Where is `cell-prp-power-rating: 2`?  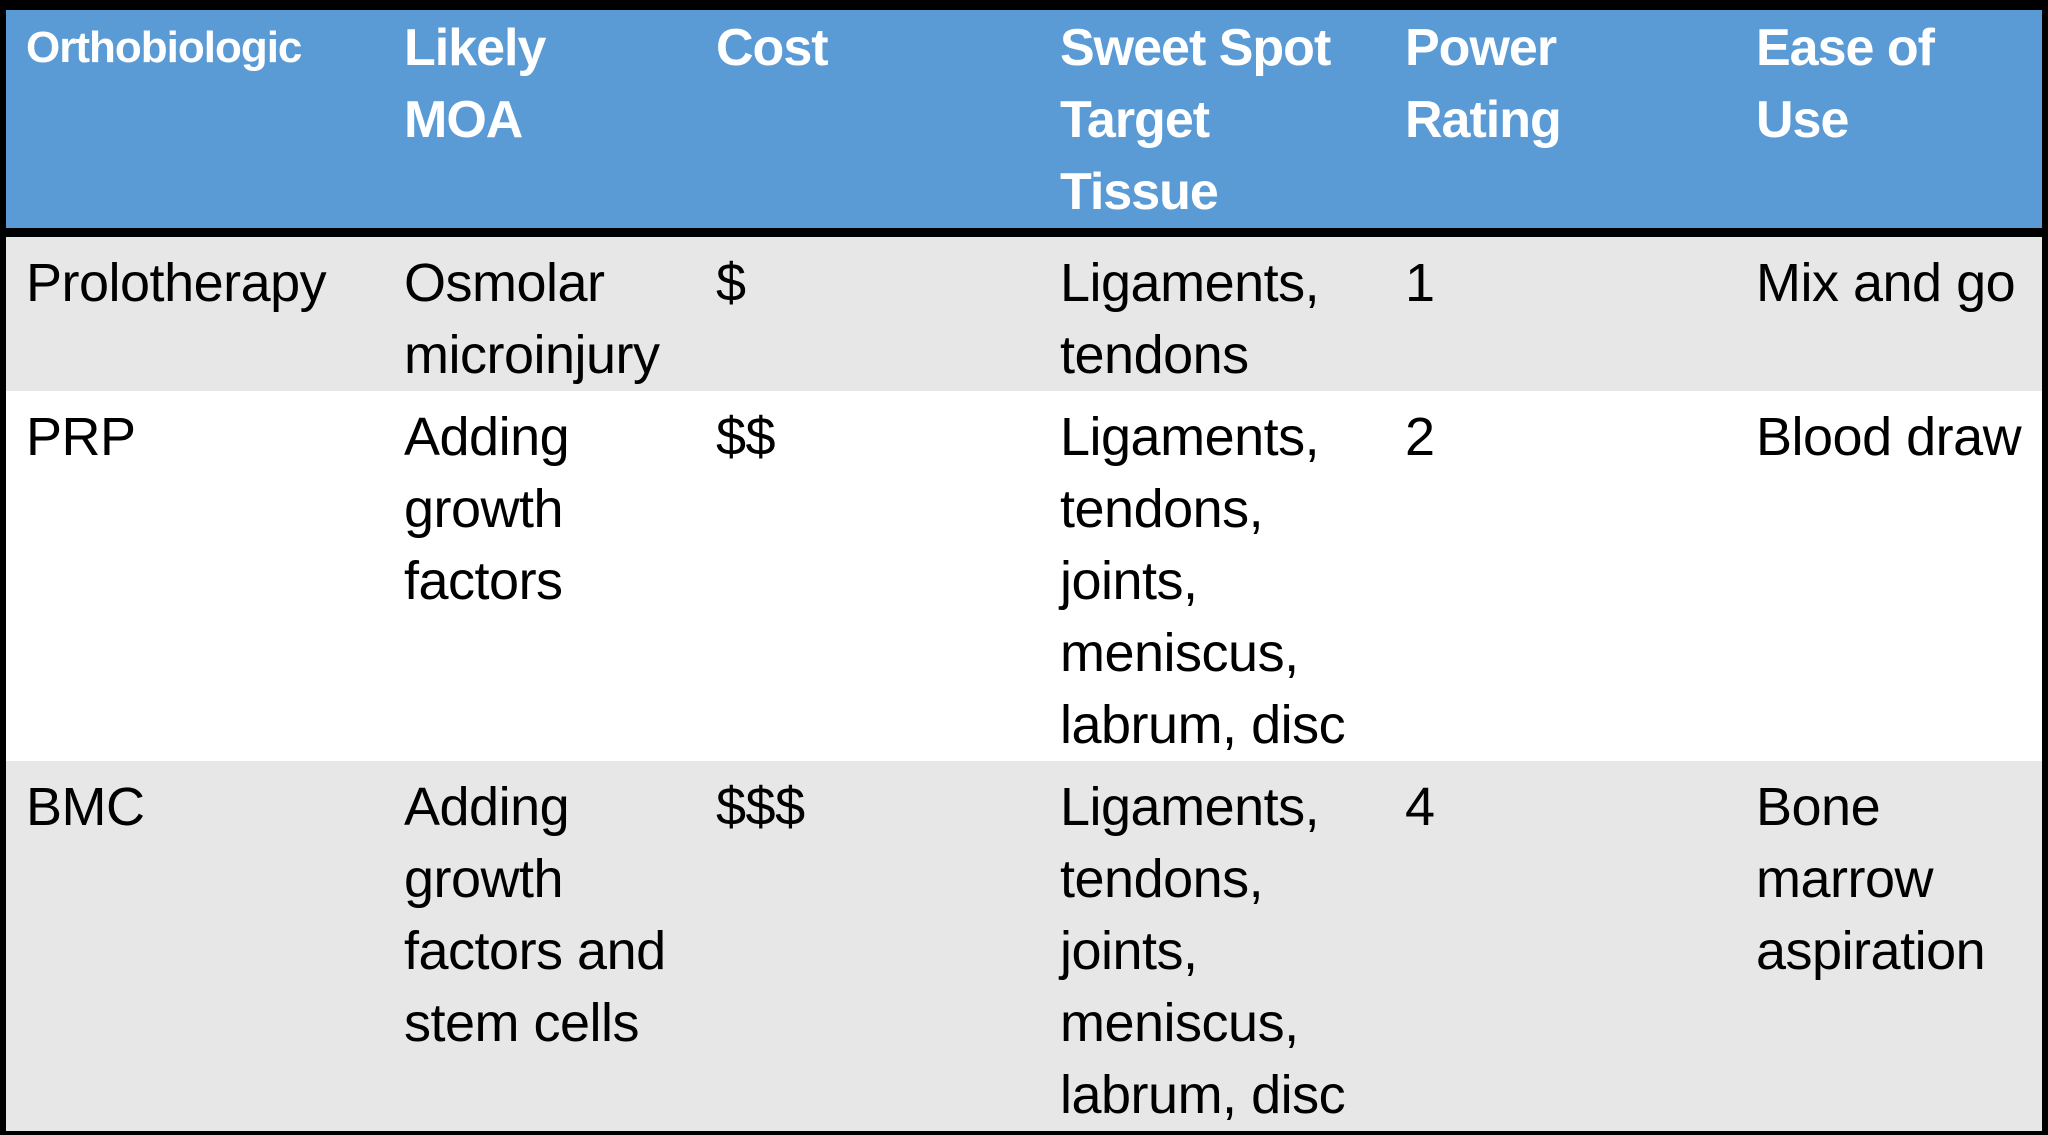
cell-prp-power-rating: 2 is located at coordinates (1420, 437).